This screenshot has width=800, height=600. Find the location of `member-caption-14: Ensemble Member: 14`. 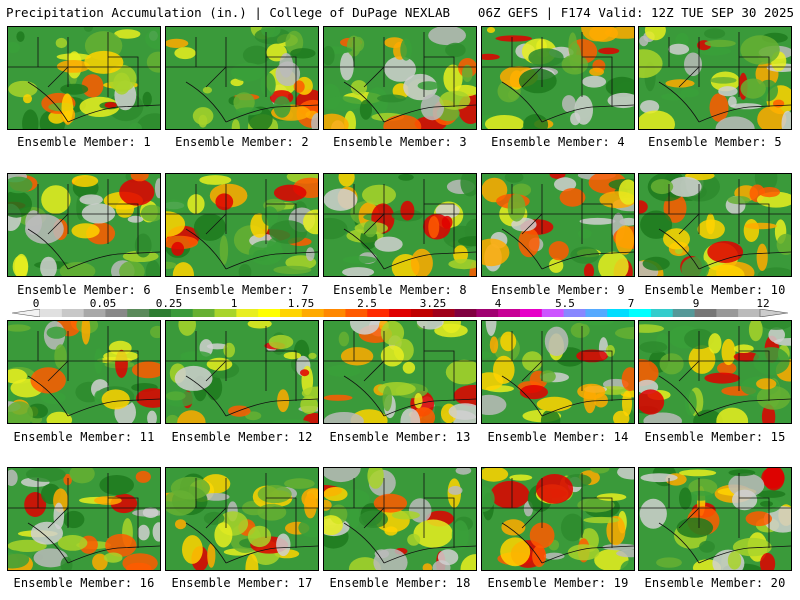

member-caption-14: Ensemble Member: 14 is located at coordinates (558, 437).